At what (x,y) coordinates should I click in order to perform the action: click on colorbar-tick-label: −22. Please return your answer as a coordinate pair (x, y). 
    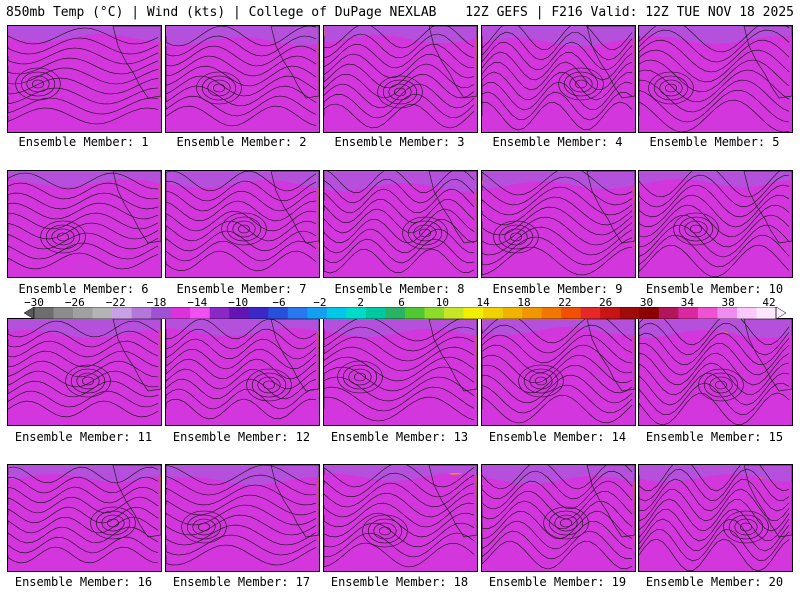
    Looking at the image, I should click on (115, 302).